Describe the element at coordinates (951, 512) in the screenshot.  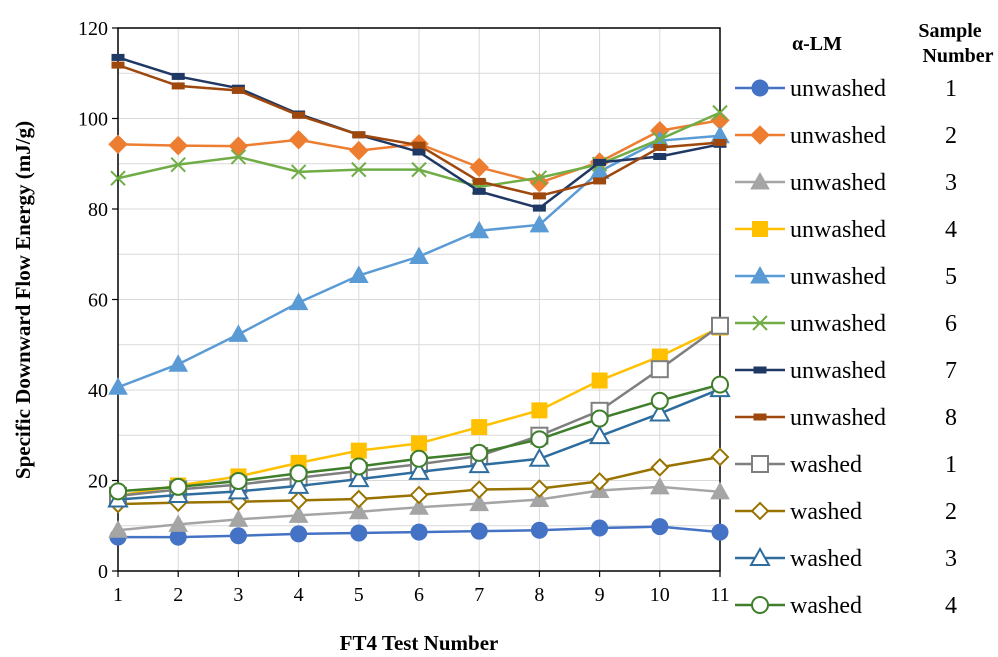
I see `legend-label-sample: 2` at that location.